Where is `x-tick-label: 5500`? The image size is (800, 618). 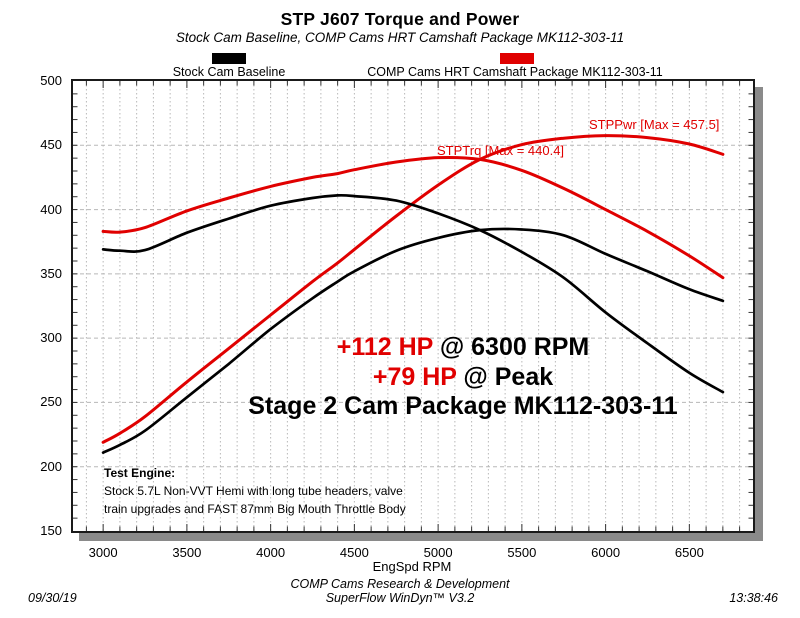 x-tick-label: 5500 is located at coordinates (522, 552).